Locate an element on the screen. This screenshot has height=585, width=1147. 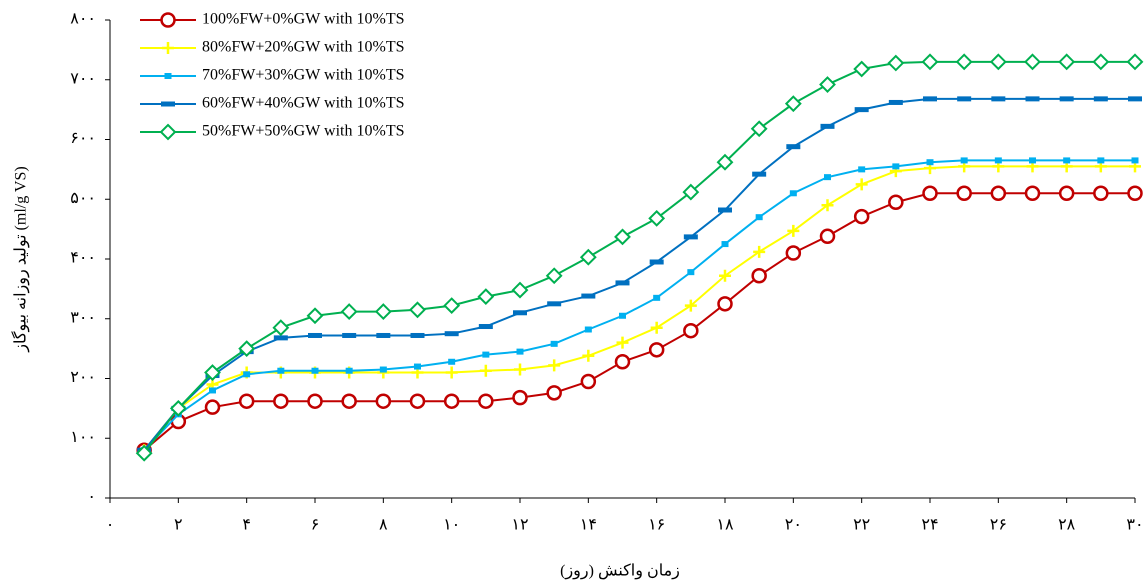
x-tick-label: ۱۸ is located at coordinates (725, 525).